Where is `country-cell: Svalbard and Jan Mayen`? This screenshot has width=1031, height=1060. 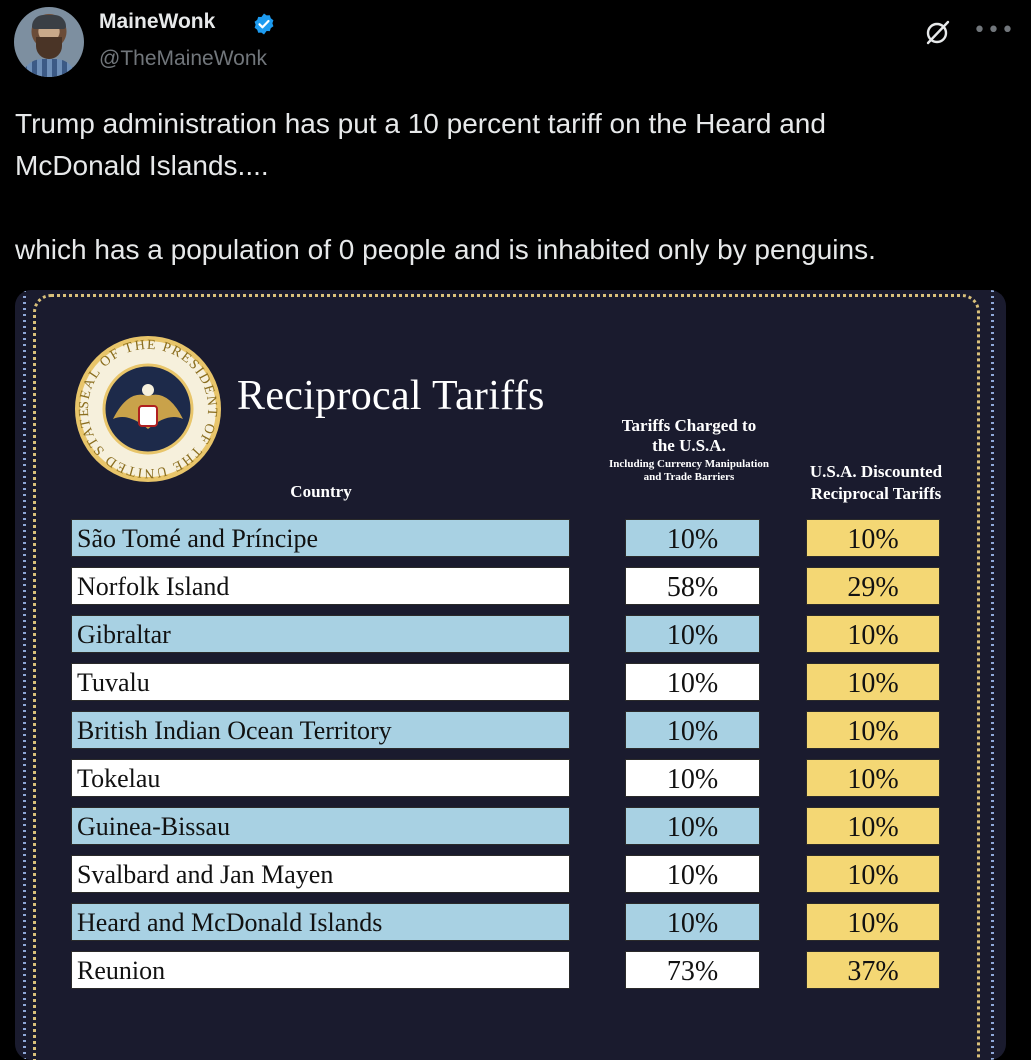 country-cell: Svalbard and Jan Mayen is located at coordinates (320, 874).